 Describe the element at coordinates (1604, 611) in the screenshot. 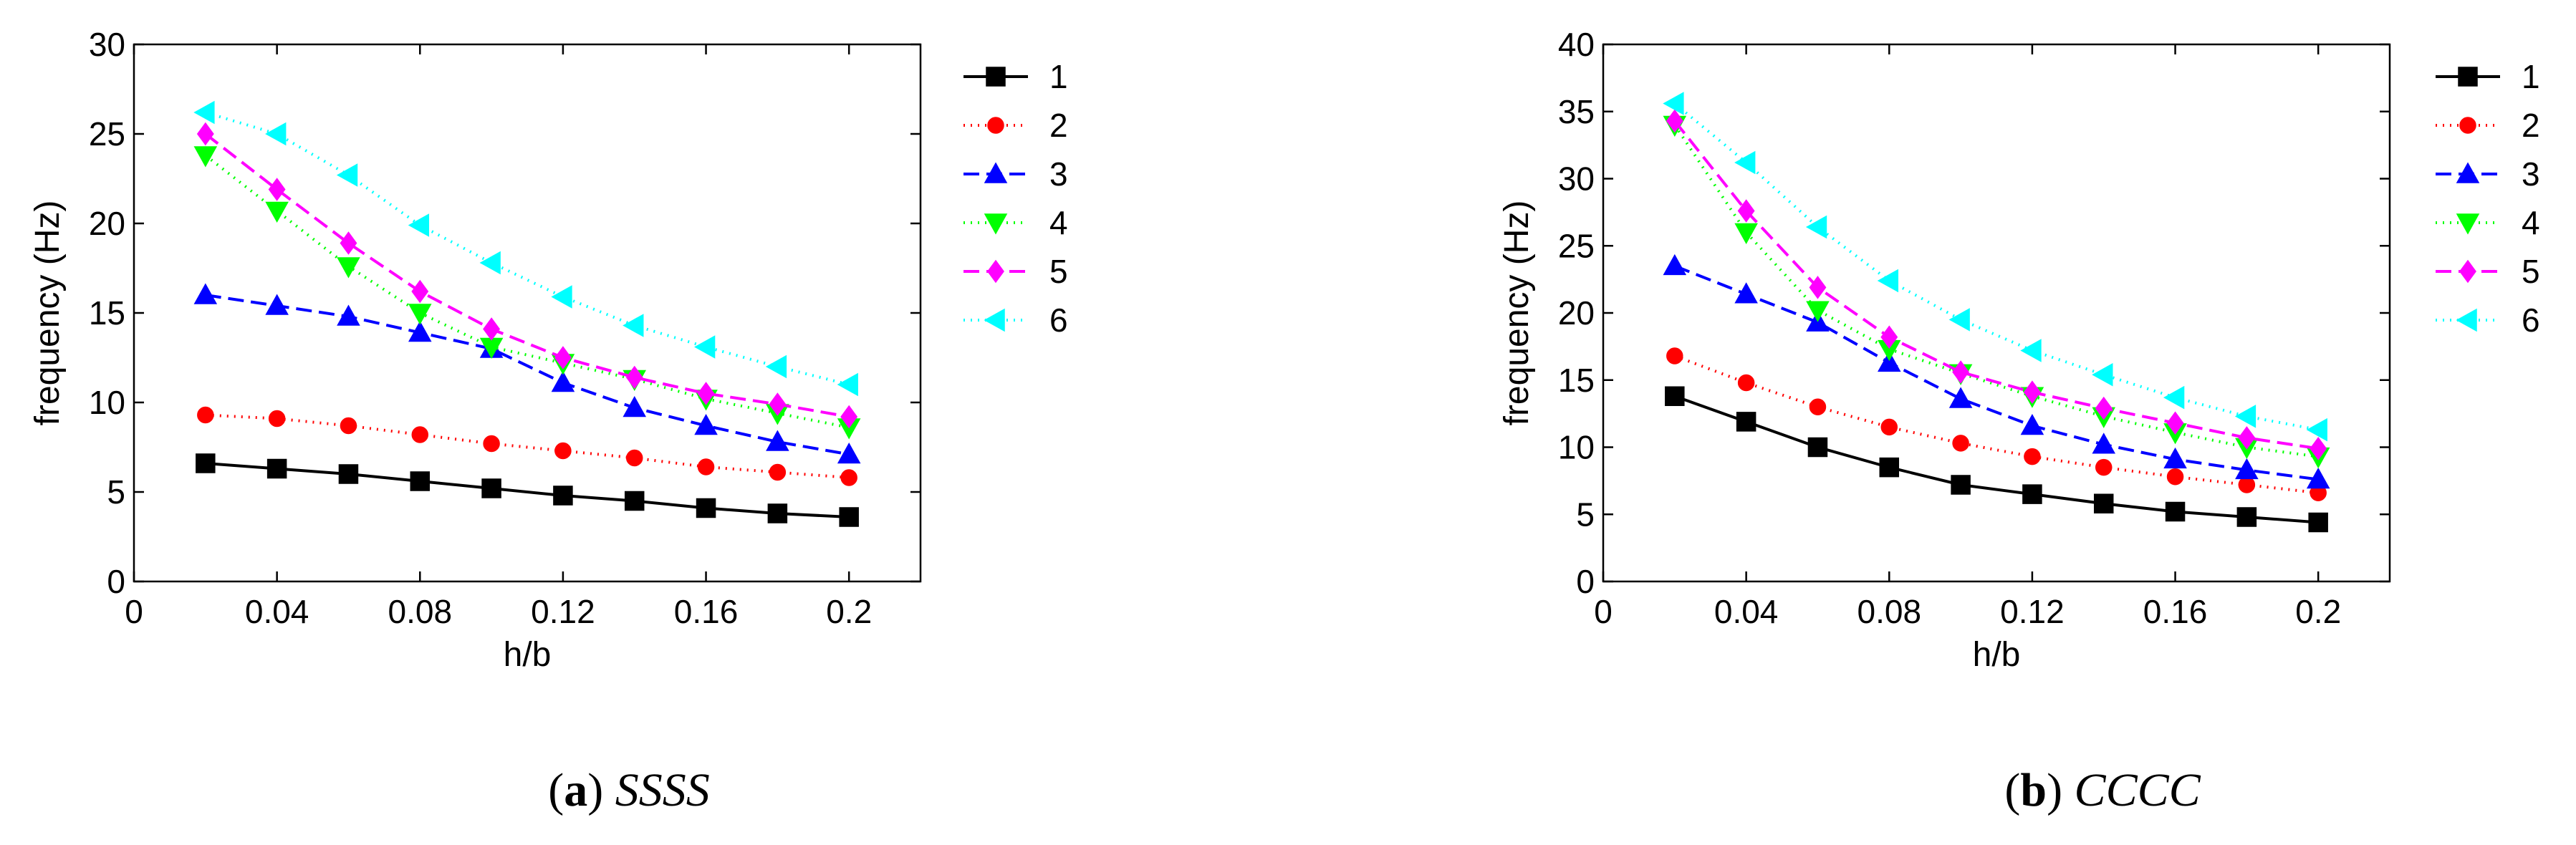

I see `x-tick-label: 0` at that location.